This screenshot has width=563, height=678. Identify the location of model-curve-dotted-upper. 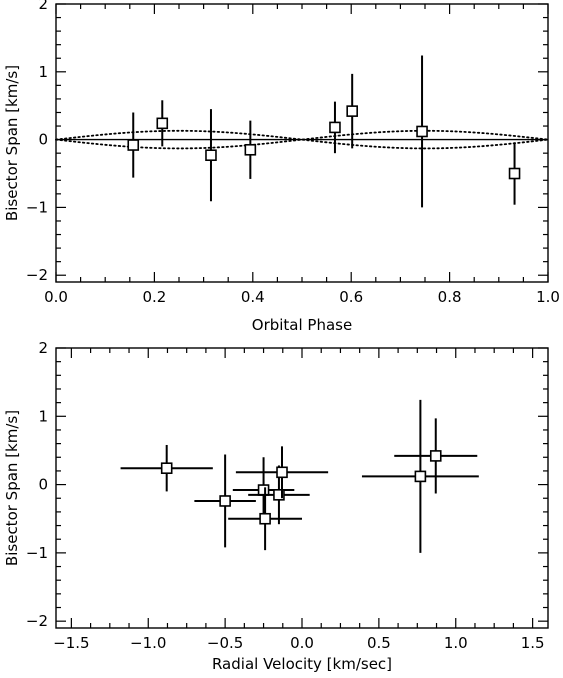
(302, 135).